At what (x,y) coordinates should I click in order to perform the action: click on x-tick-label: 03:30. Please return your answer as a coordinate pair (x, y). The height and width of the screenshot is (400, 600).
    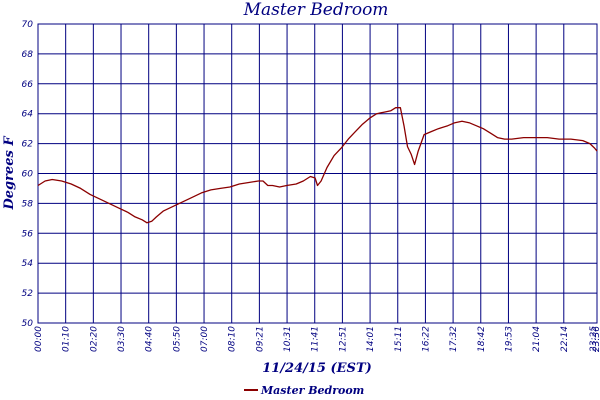
    Looking at the image, I should click on (122, 339).